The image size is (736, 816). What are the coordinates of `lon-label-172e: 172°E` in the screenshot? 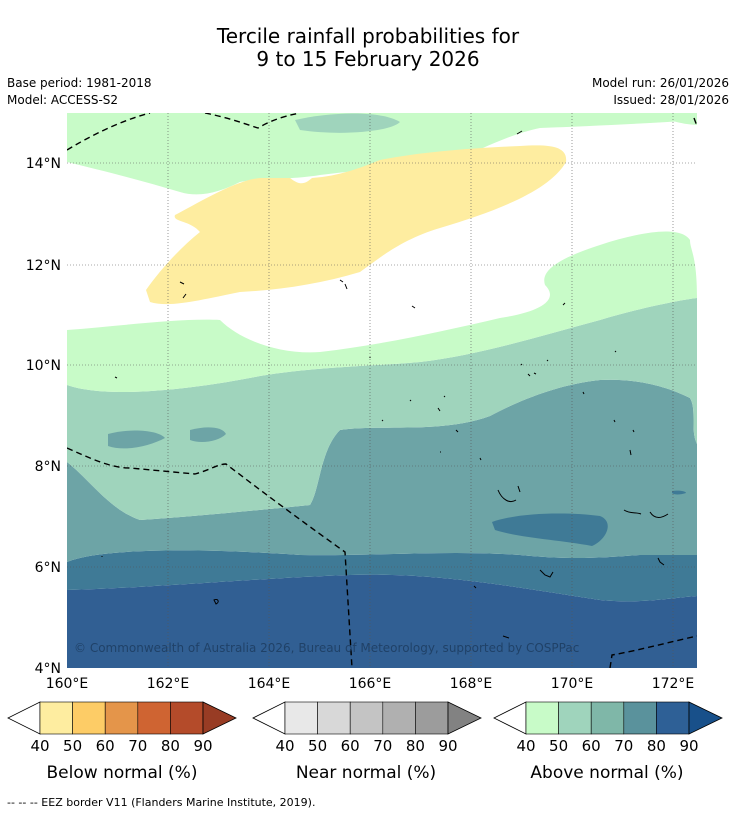 It's located at (673, 684).